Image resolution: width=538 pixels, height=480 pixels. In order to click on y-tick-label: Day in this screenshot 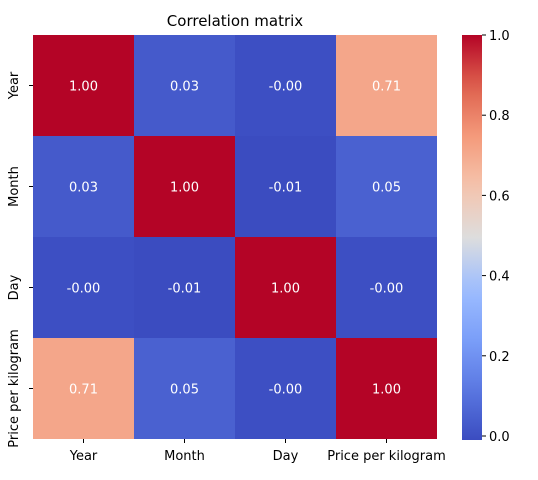, I will do `click(14, 287)`.